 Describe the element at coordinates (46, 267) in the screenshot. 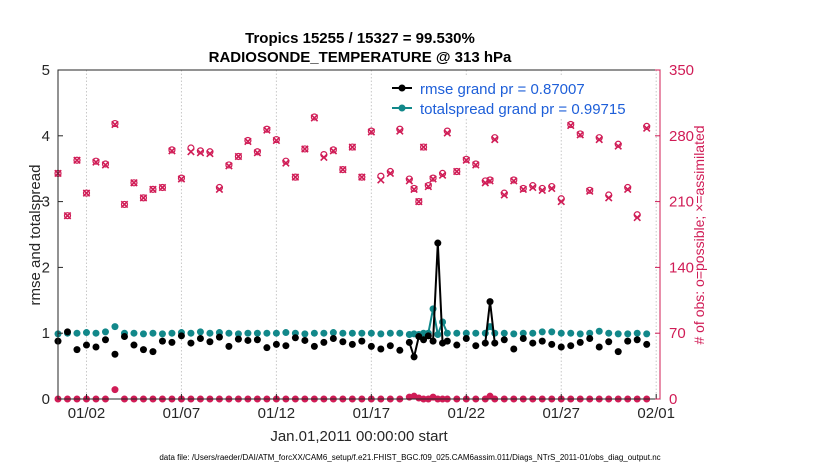

I see `y-tick-label: 2` at that location.